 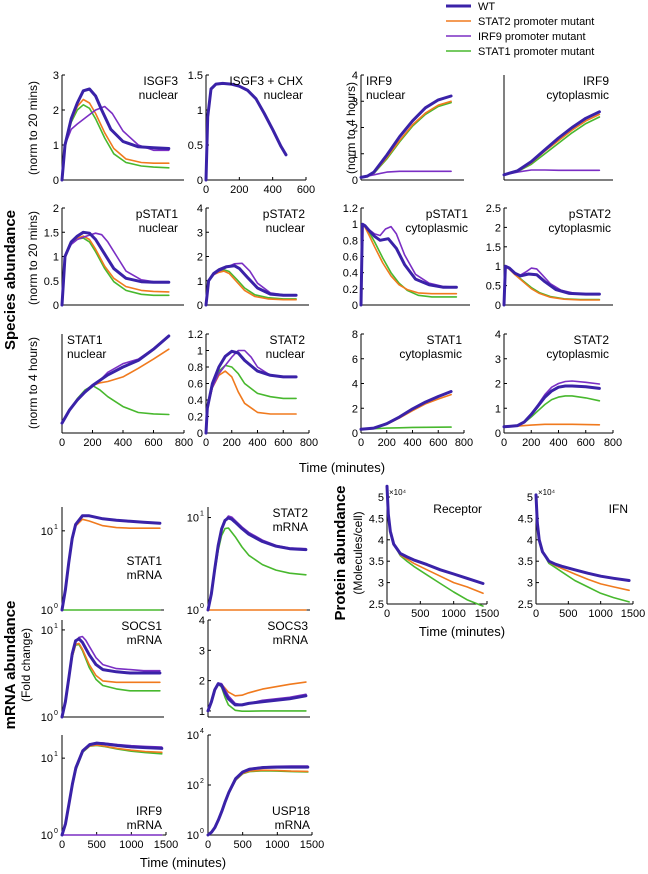 I want to click on species-abundance-label: Species abundance, so click(x=10, y=280).